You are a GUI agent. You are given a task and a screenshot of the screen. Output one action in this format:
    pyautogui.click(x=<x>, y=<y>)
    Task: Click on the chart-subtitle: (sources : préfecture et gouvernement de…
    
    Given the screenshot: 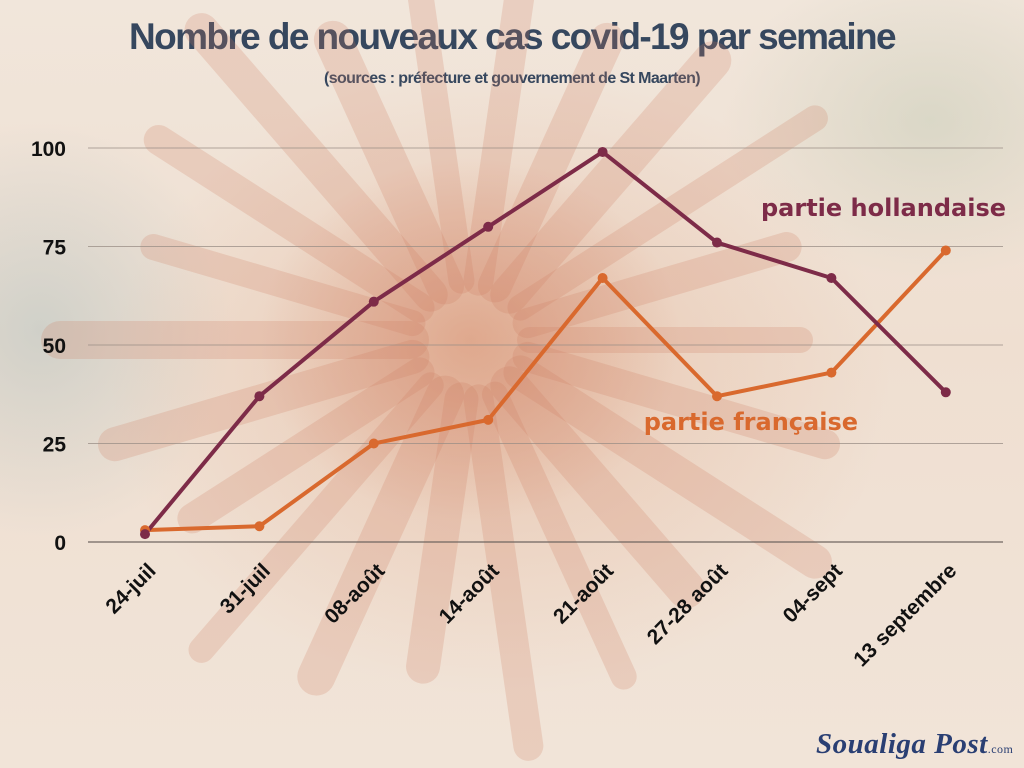 What is the action you would take?
    pyautogui.click(x=512, y=78)
    